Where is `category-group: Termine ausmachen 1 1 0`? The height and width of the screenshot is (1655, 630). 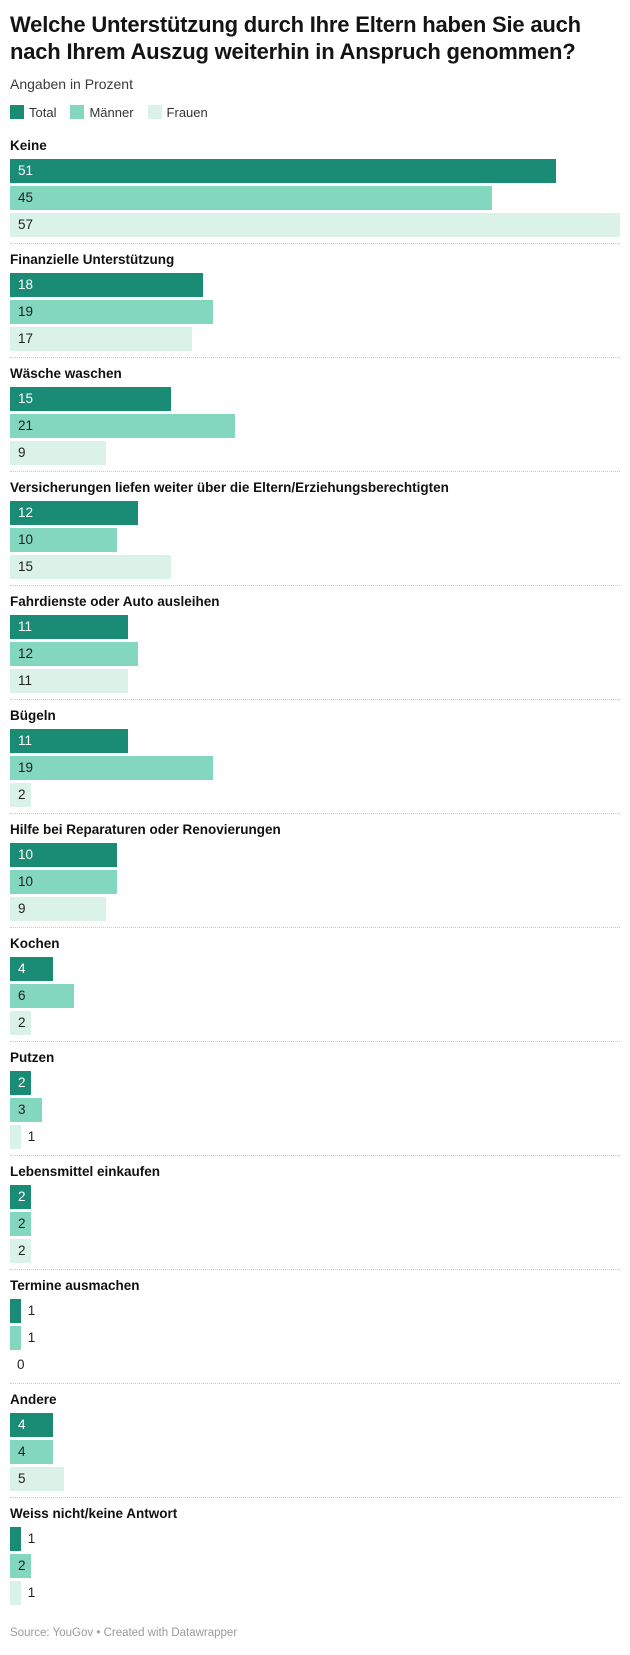
category-group: Termine ausmachen 1 1 0 is located at coordinates (315, 1325).